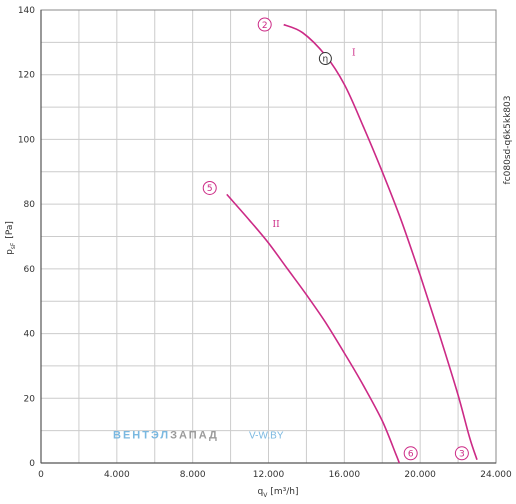 The height and width of the screenshot is (504, 516). I want to click on y-tick-label: 120, so click(26, 76).